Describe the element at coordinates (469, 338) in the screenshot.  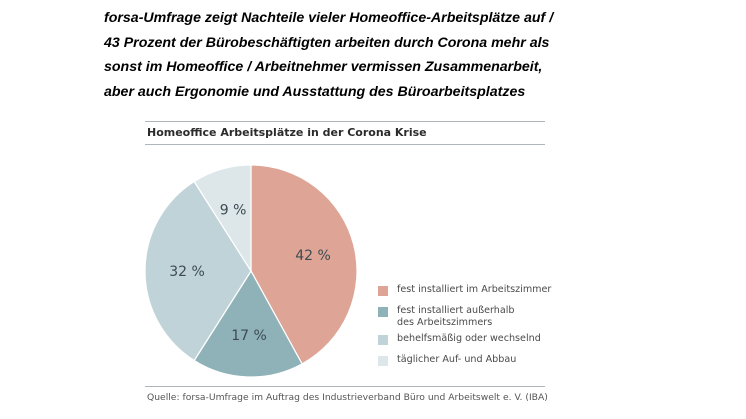
I see `legend-label-3: behelfsmäßig oder wechselnd` at that location.